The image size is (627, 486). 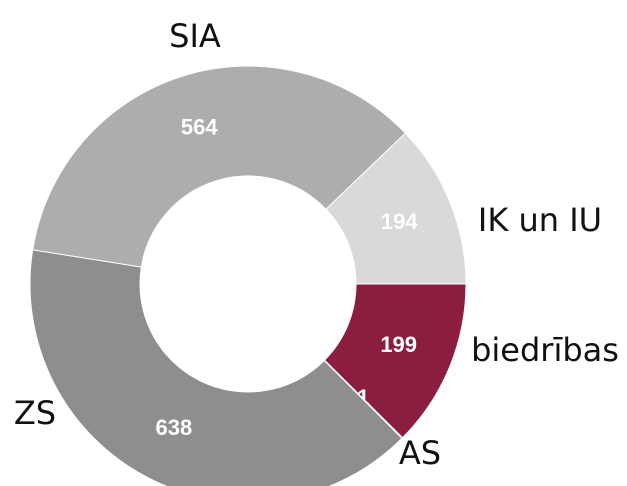 I want to click on category-label: SIA, so click(x=195, y=36).